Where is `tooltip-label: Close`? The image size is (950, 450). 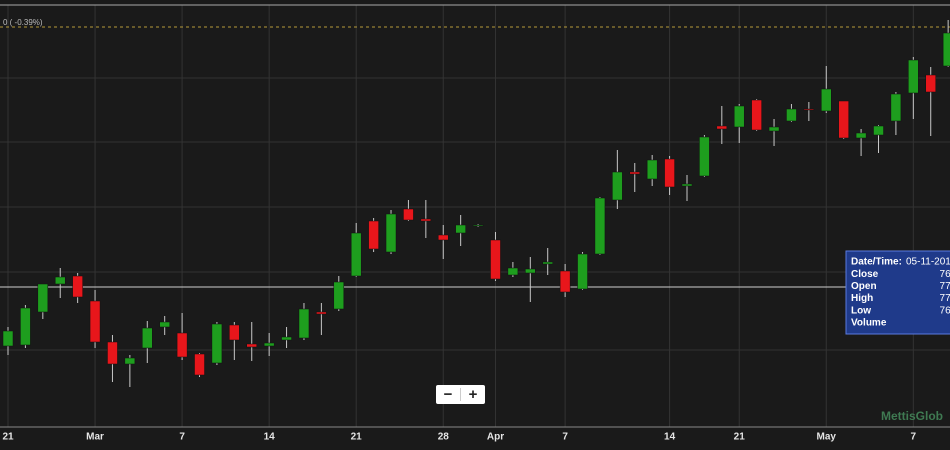 tooltip-label: Close is located at coordinates (865, 274).